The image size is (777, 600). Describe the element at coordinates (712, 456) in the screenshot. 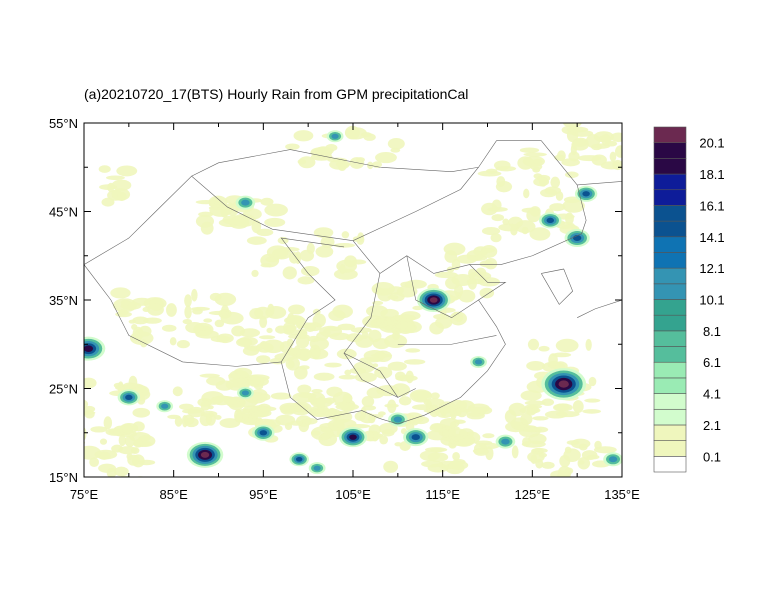

I see `colorbar-label: 0.1` at that location.